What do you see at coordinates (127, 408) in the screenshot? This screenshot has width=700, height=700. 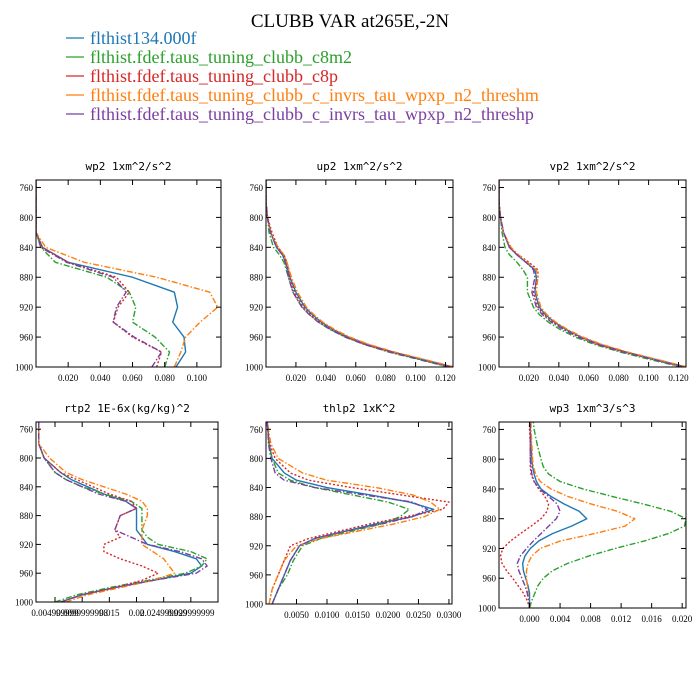 I see `panel-title: rtp2 1E-6x(kg/kg)^2` at bounding box center [127, 408].